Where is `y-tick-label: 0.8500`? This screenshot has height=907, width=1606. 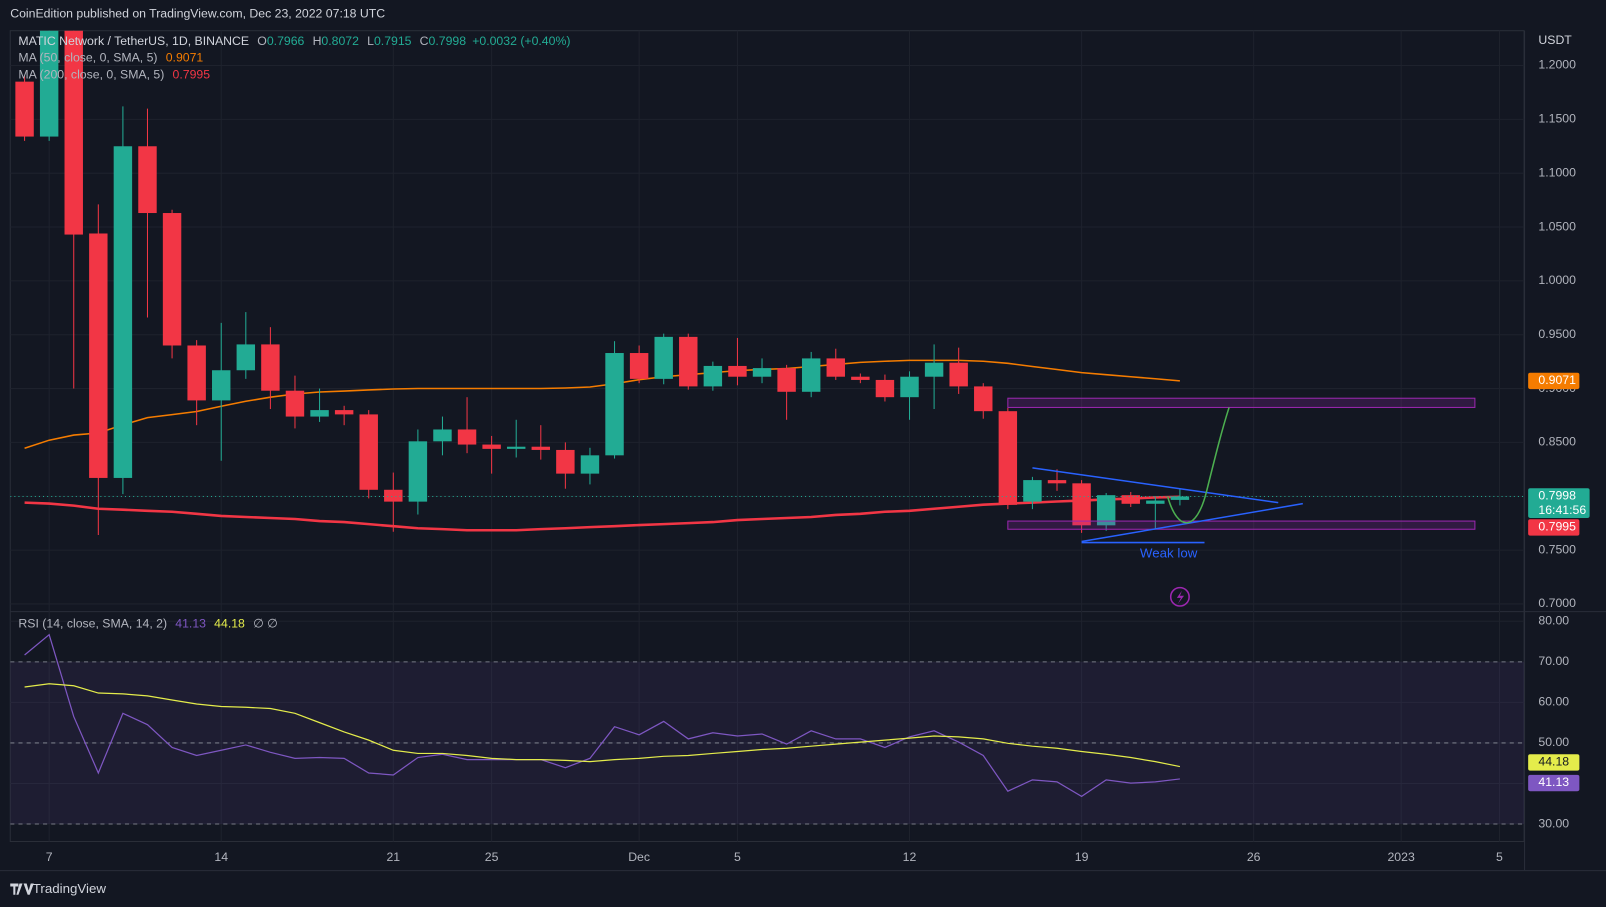 y-tick-label: 0.8500 is located at coordinates (1557, 442).